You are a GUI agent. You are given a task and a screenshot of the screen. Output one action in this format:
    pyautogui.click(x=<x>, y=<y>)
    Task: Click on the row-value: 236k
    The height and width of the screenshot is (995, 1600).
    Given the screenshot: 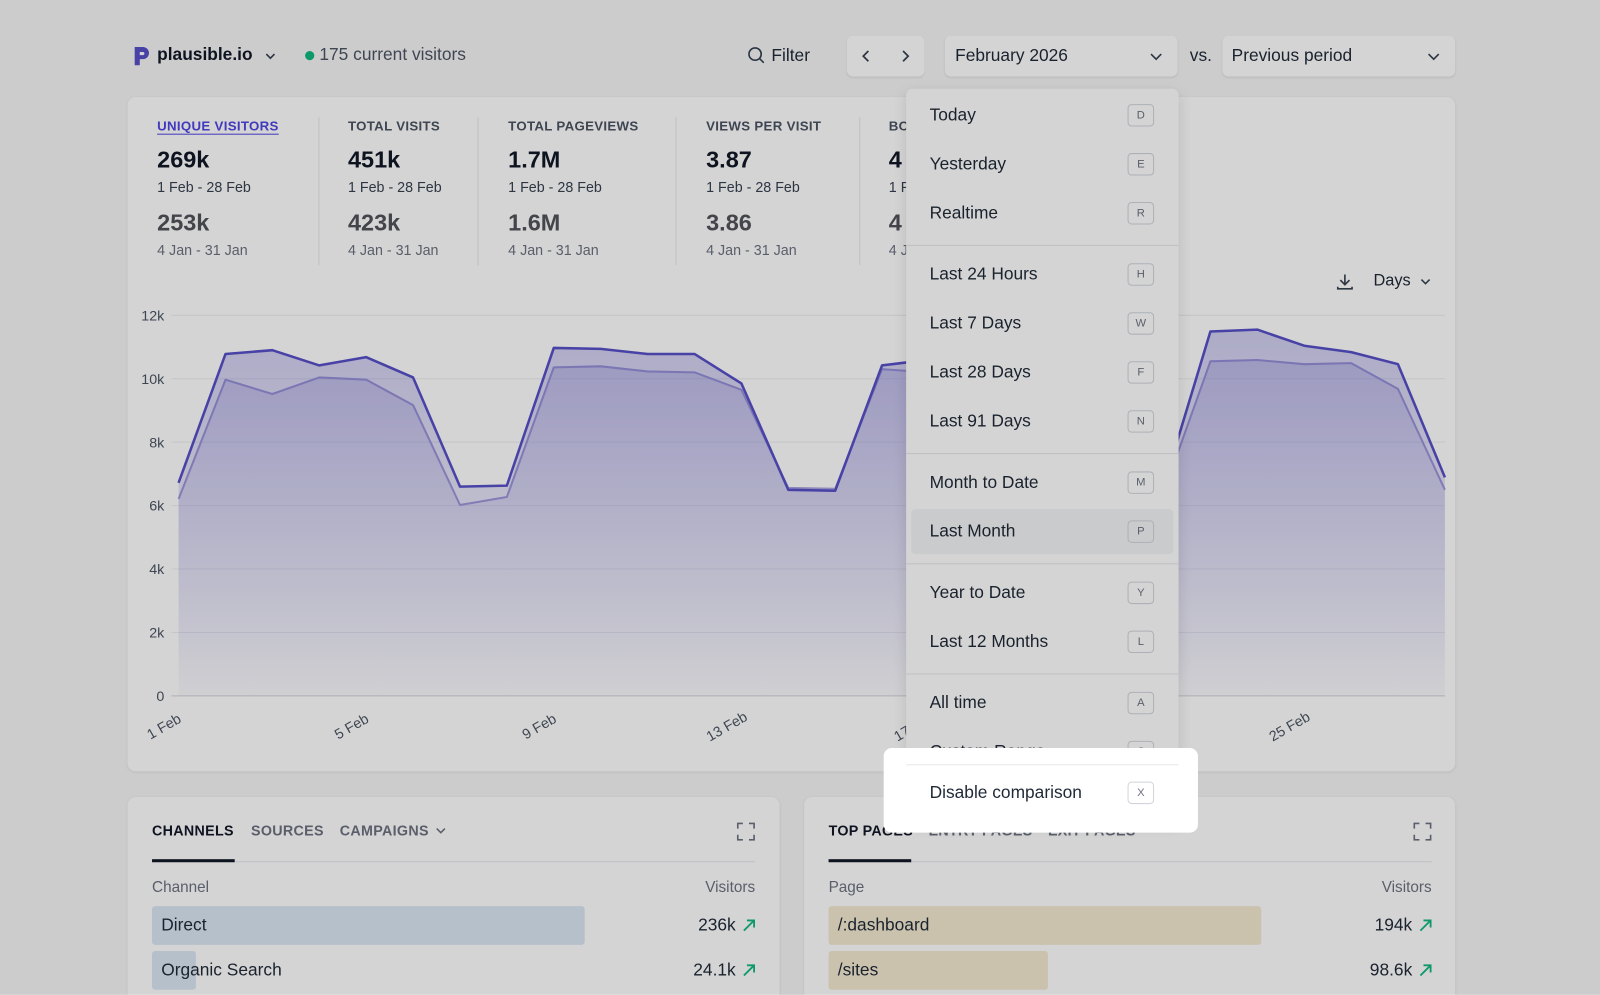 What is the action you would take?
    pyautogui.click(x=717, y=925)
    